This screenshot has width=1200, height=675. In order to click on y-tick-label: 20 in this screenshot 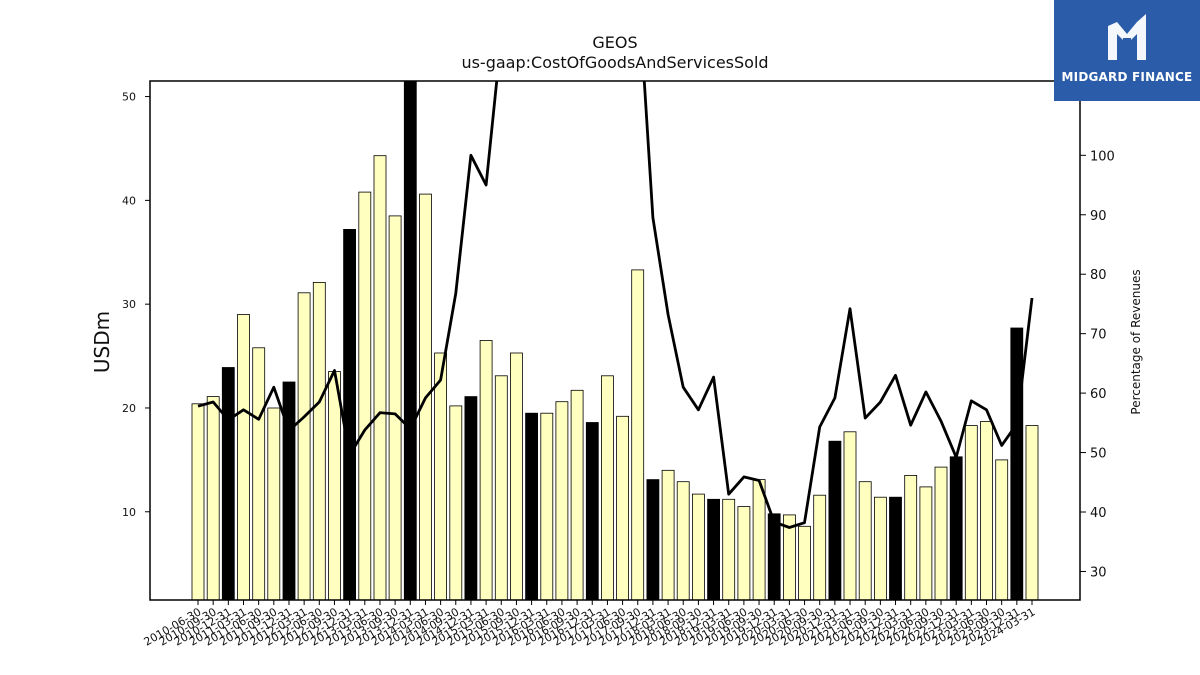, I will do `click(129, 408)`.